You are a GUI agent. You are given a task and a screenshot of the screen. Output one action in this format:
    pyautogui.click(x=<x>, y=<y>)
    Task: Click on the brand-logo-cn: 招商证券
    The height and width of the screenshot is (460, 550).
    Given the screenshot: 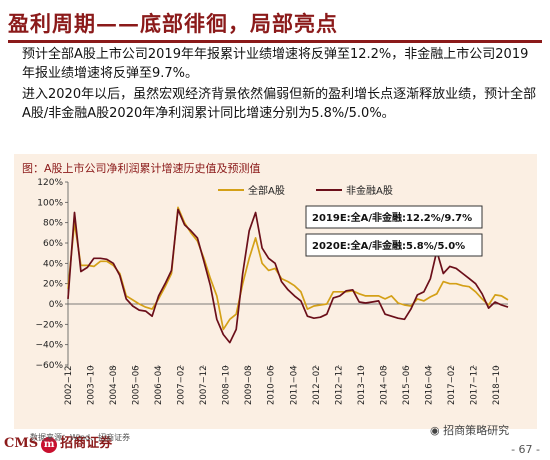 What is the action you would take?
    pyautogui.click(x=86, y=443)
    